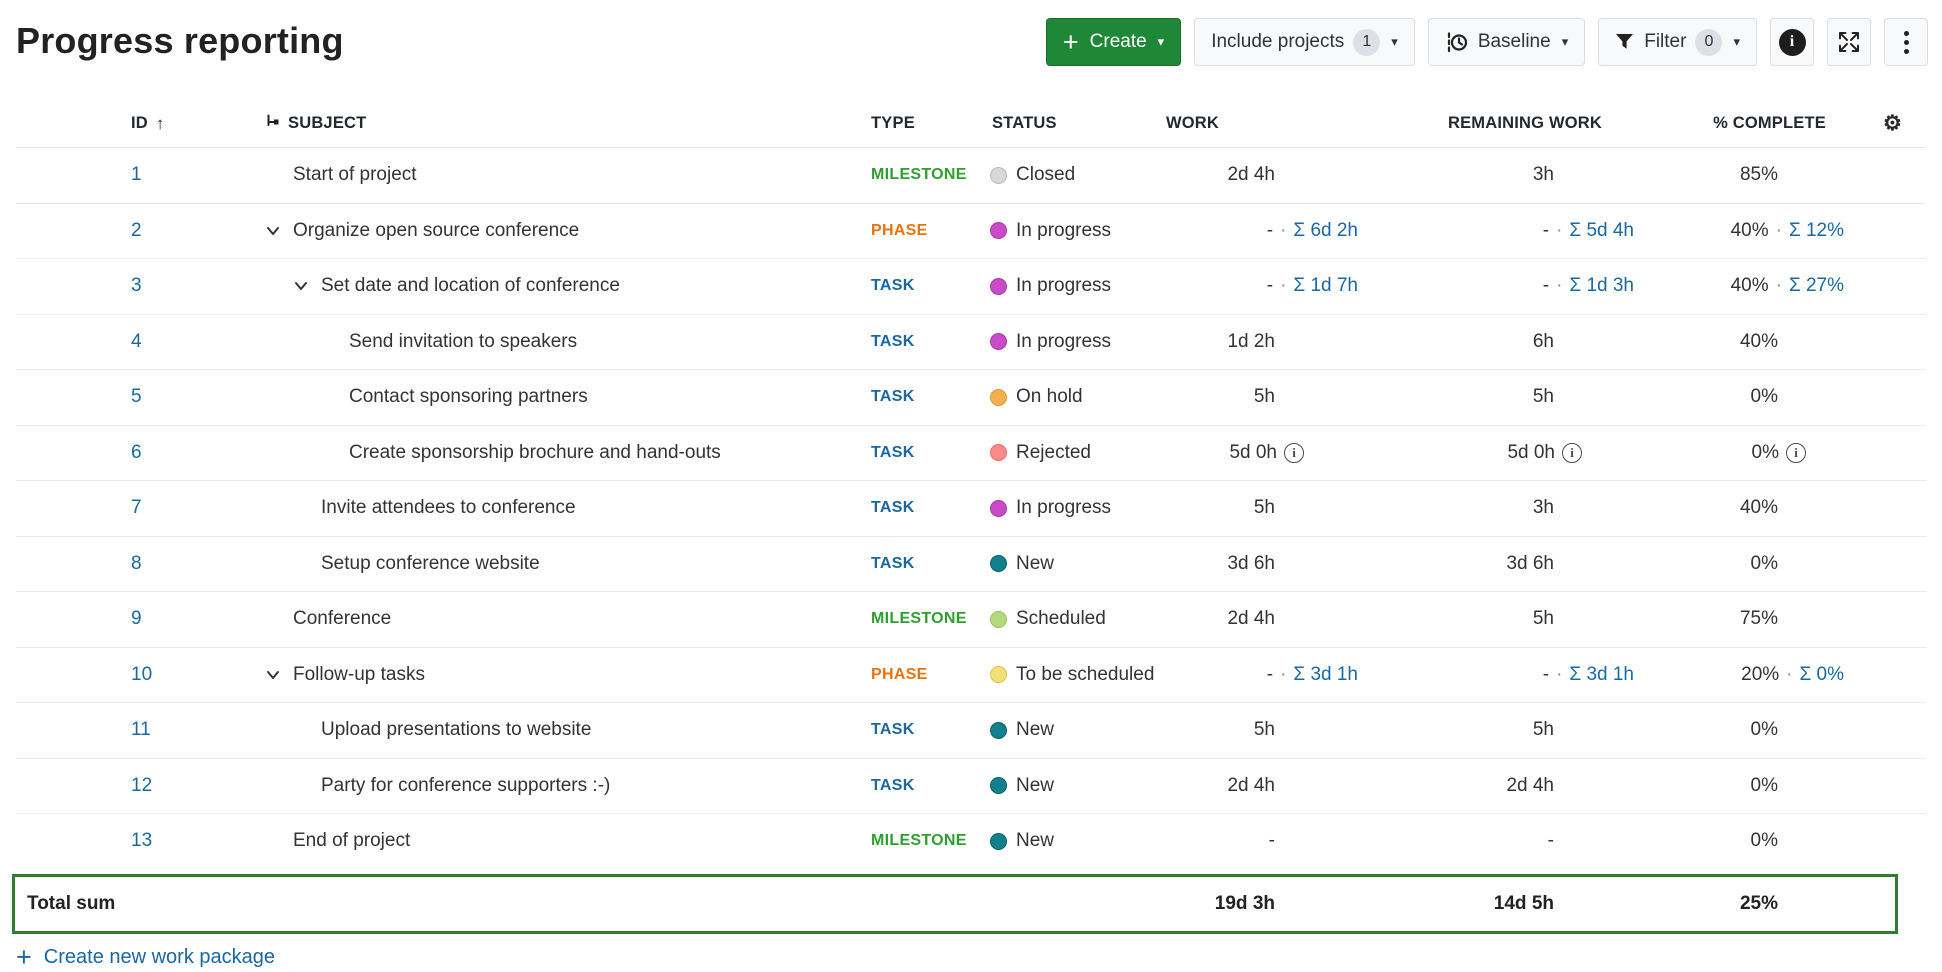 The height and width of the screenshot is (972, 1942). Describe the element at coordinates (1524, 123) in the screenshot. I see `column-header-remaining-work: REMAINING WORK` at that location.